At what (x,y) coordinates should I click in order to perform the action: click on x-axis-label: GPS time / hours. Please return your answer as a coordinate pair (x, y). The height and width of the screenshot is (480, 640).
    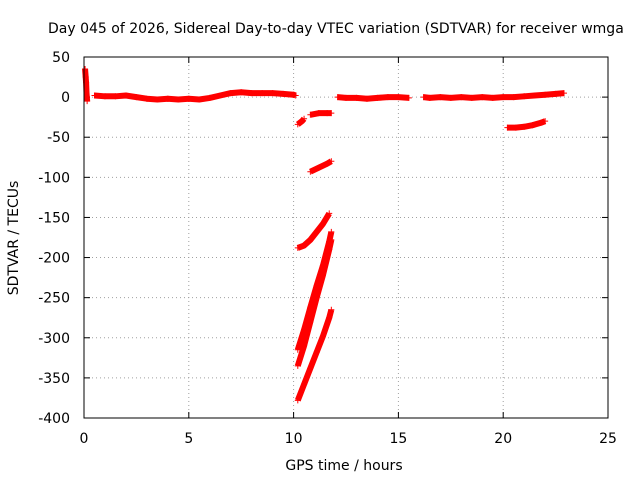
    Looking at the image, I should click on (343, 466).